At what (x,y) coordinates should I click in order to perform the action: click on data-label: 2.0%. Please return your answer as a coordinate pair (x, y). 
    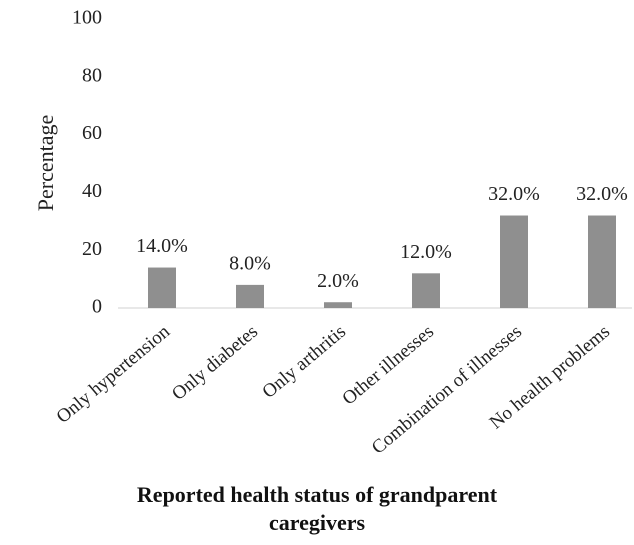
    Looking at the image, I should click on (338, 281).